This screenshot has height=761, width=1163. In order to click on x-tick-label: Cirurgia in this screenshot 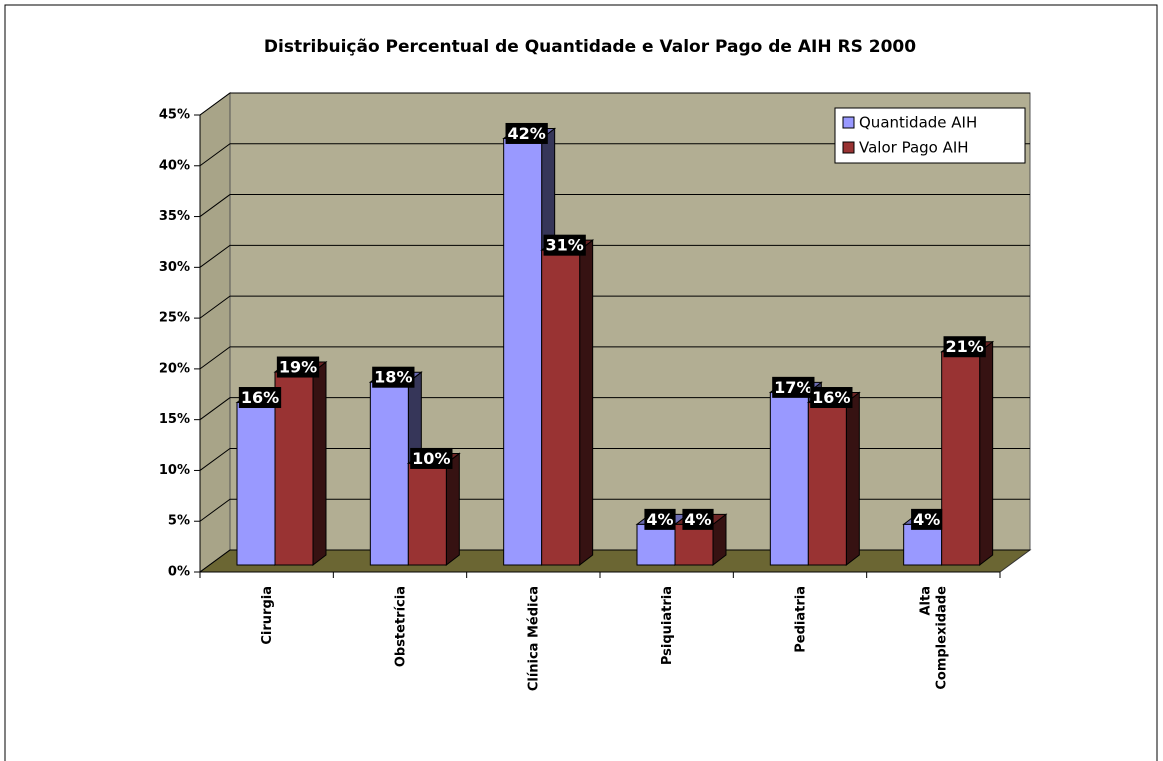, I will do `click(267, 615)`.